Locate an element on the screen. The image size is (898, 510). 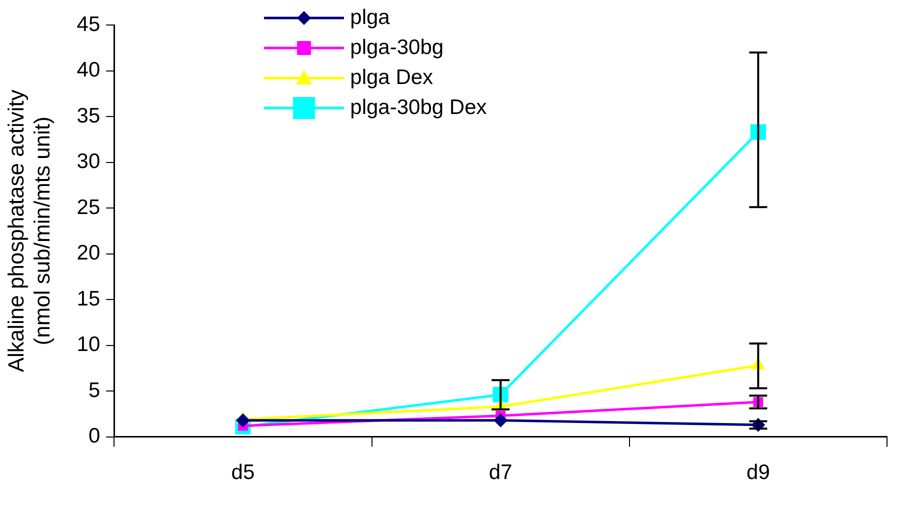
y-axis-title: Alkaline phosphatase activity (nmol sub/min/mts unit) is located at coordinates (29, 231).